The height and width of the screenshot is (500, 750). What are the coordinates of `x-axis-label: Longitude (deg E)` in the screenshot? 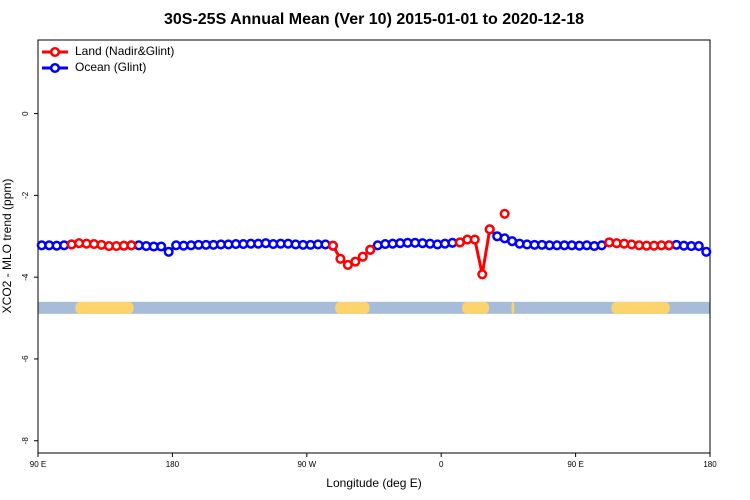 It's located at (373, 483).